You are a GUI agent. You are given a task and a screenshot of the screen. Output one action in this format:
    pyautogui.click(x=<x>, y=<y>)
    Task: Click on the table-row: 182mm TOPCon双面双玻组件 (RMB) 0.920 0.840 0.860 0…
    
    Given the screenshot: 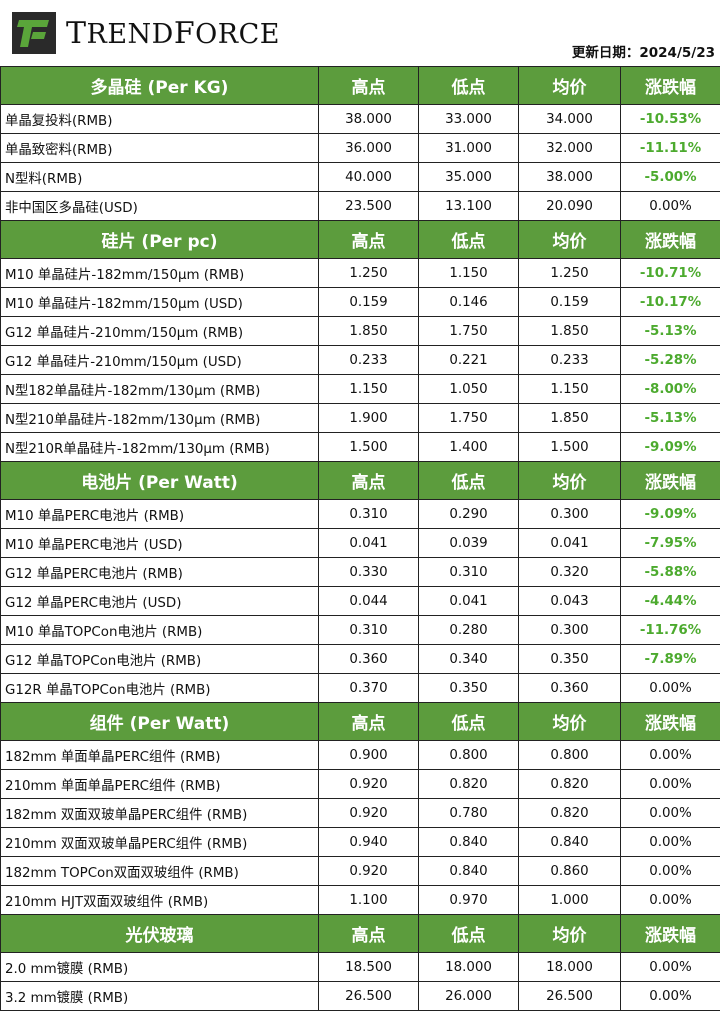 What is the action you would take?
    pyautogui.click(x=360, y=871)
    